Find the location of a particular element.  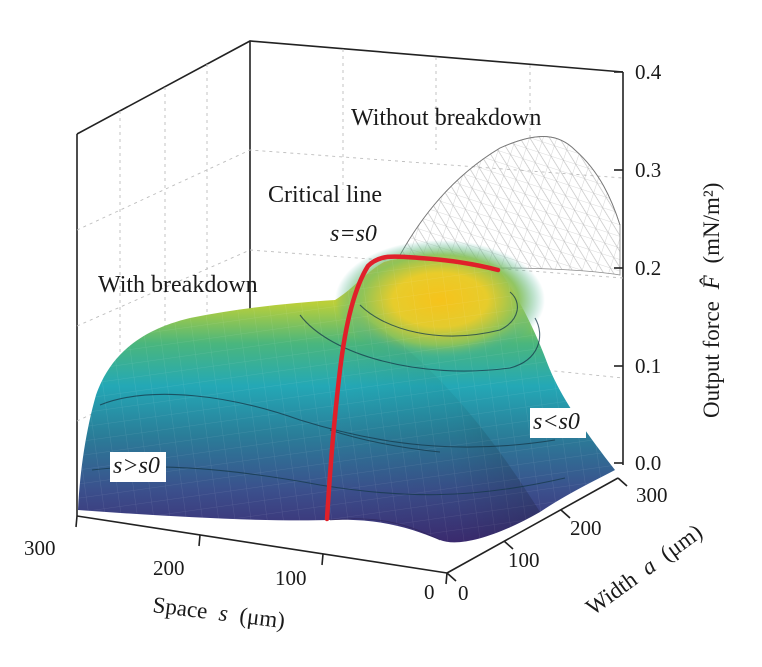

z-tick-label: 0.1 is located at coordinates (648, 366).